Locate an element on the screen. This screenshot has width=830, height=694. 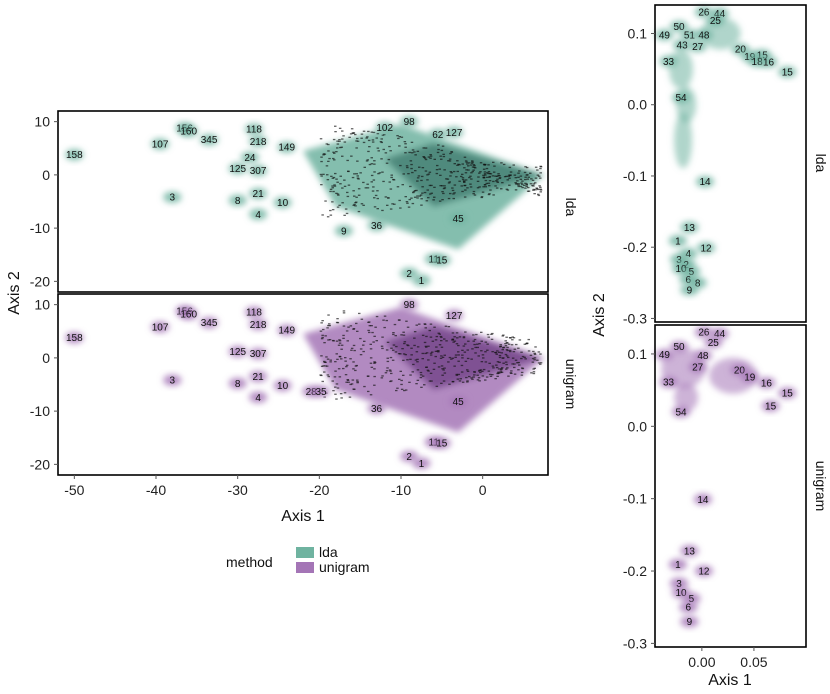
point-label: 125 is located at coordinates (237, 169).